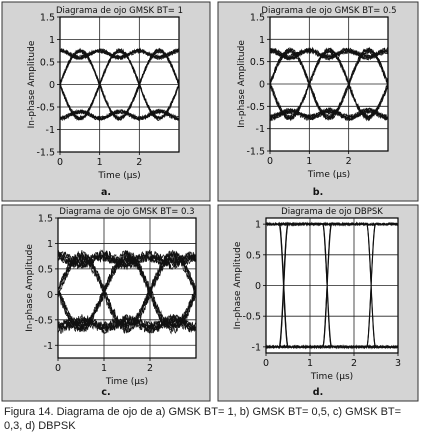 The height and width of the screenshot is (440, 423). What do you see at coordinates (318, 392) in the screenshot?
I see `panel-label: d.` at bounding box center [318, 392].